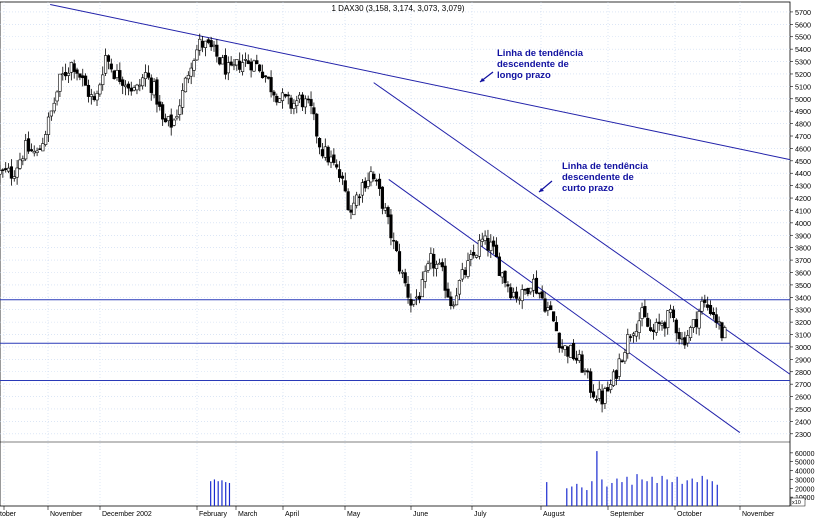 The image size is (822, 523). Describe the element at coordinates (805, 480) in the screenshot. I see `volume-tick-label: 30000` at that location.